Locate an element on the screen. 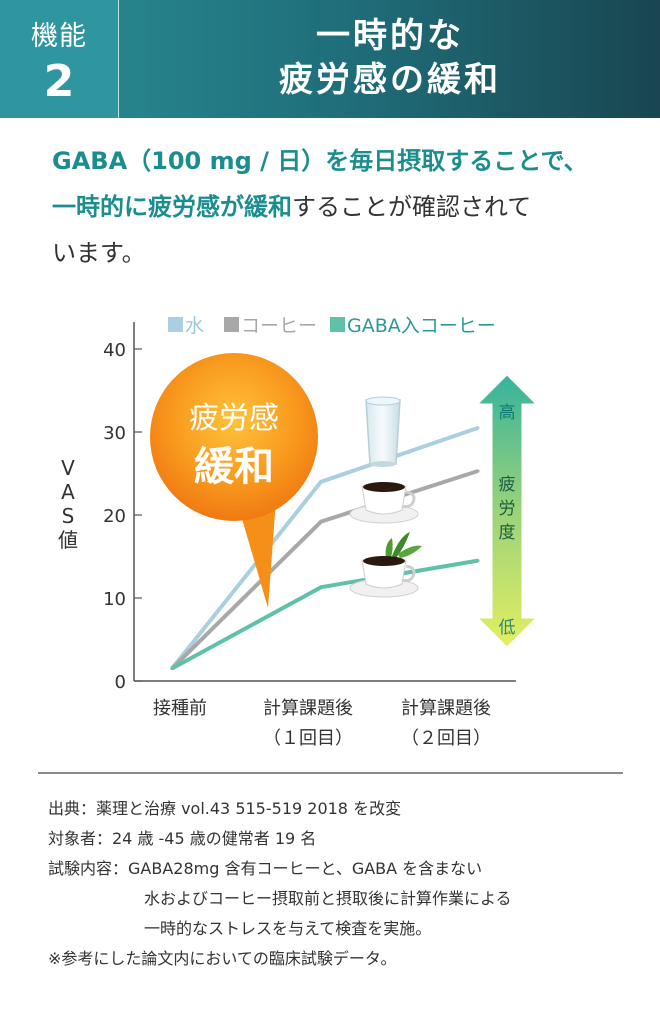  fatigue-scale-arrow: 高 疲労度 低 is located at coordinates (507, 511).